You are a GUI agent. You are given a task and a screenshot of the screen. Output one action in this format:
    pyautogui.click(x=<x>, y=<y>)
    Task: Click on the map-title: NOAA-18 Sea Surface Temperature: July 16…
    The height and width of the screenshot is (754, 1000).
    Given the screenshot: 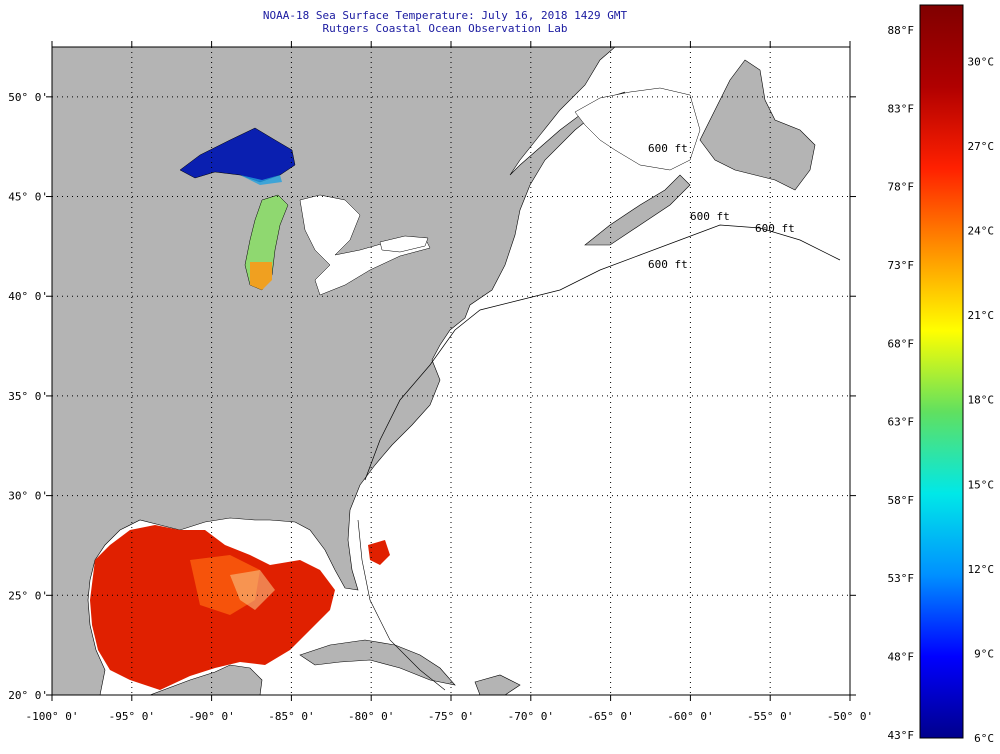 What is the action you would take?
    pyautogui.click(x=445, y=15)
    